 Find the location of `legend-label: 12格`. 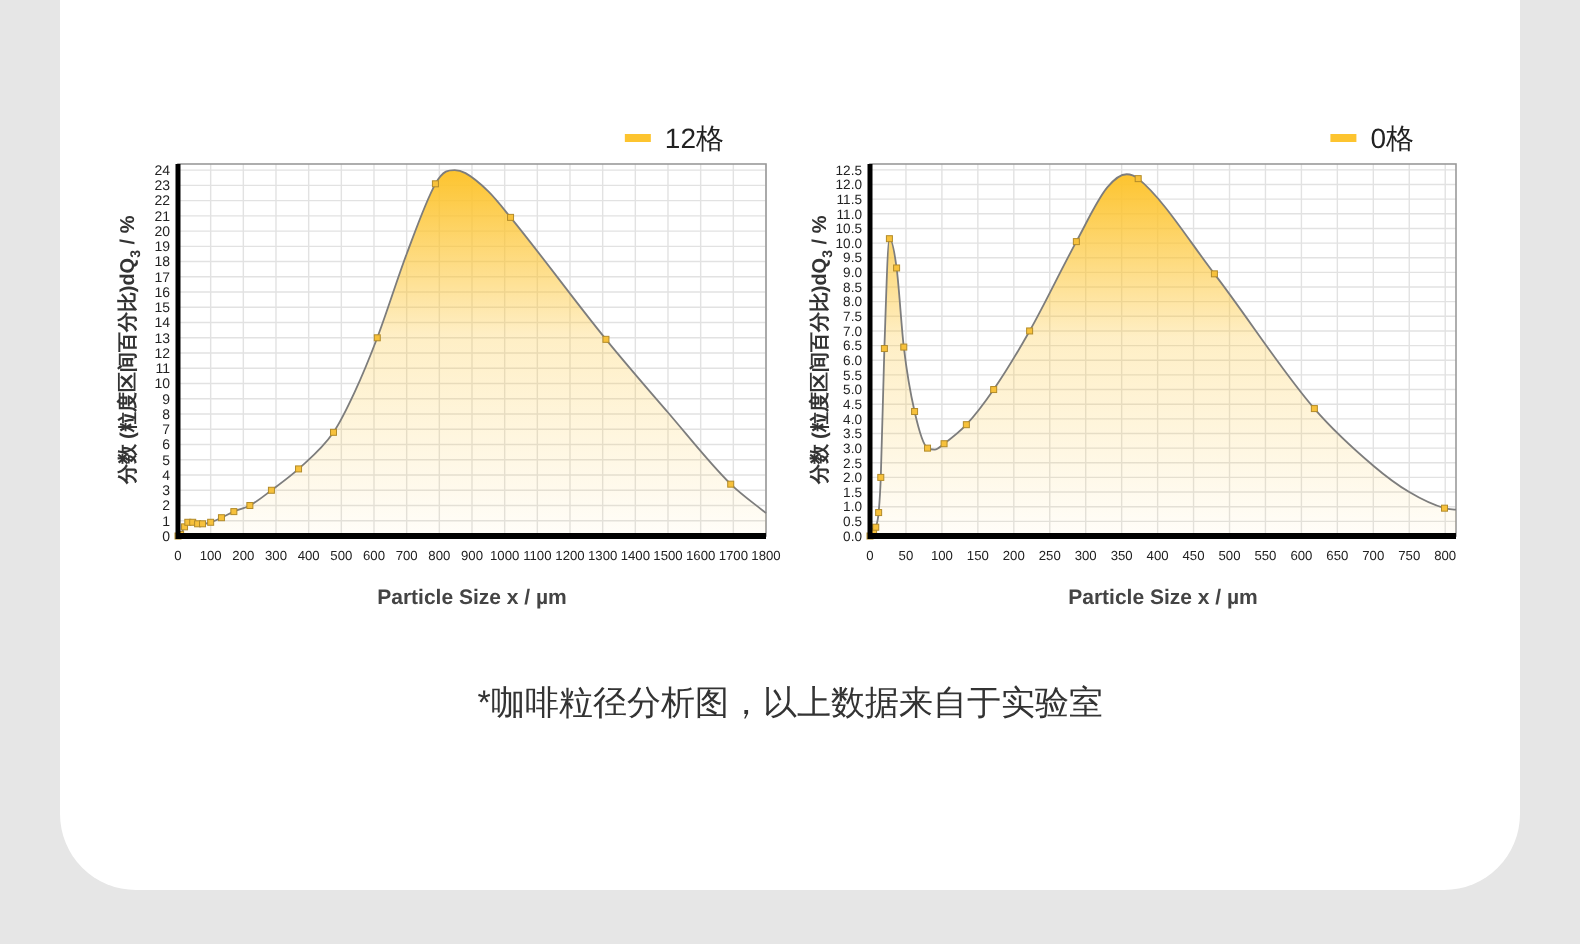

legend-label: 12格 is located at coordinates (694, 138).